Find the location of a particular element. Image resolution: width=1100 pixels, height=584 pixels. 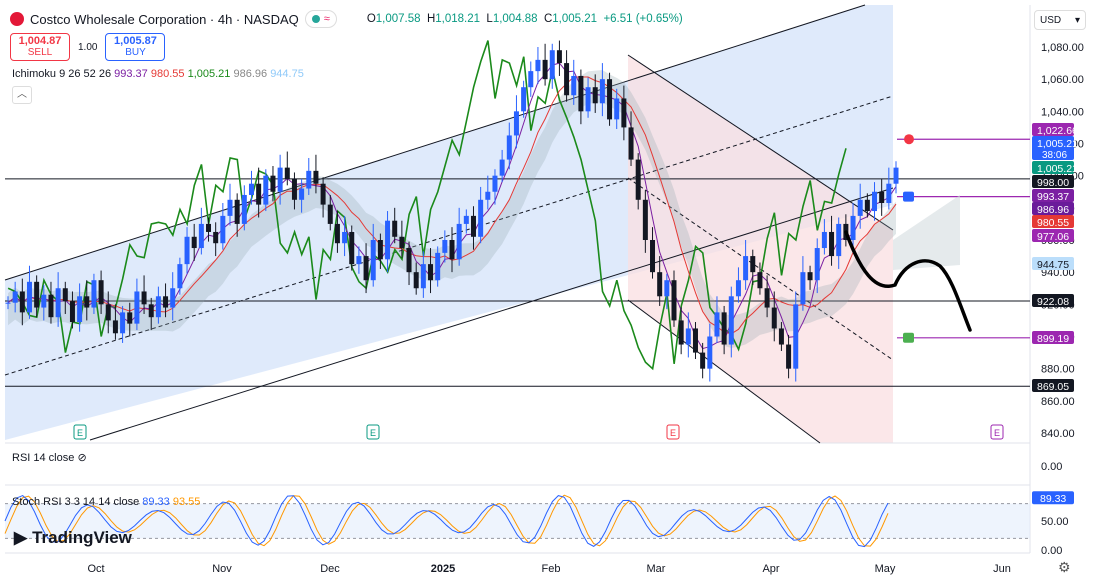

chevron-down-icon: ▾ is located at coordinates (1077, 20).